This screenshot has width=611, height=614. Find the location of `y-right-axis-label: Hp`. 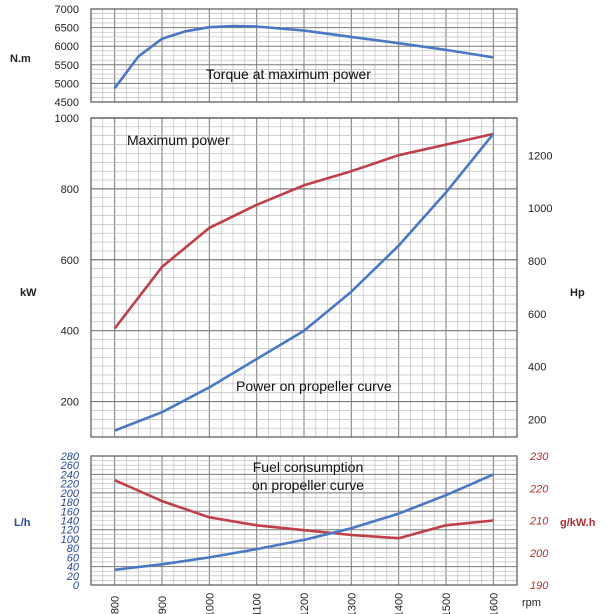

y-right-axis-label: Hp is located at coordinates (577, 293).